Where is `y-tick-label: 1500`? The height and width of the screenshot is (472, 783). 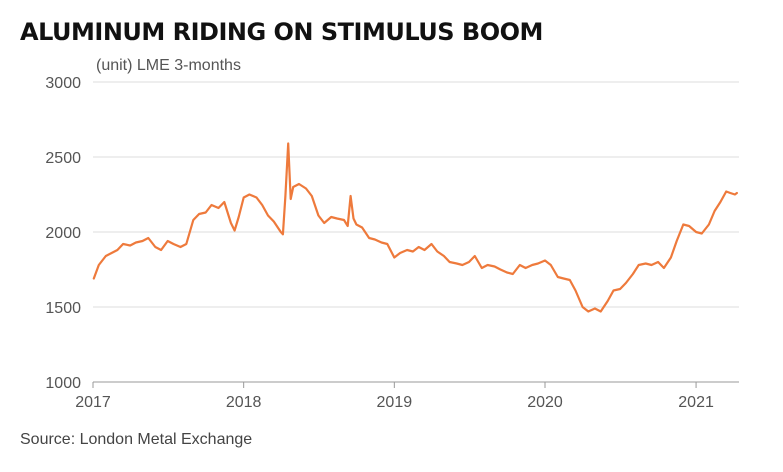 y-tick-label: 1500 is located at coordinates (63, 308).